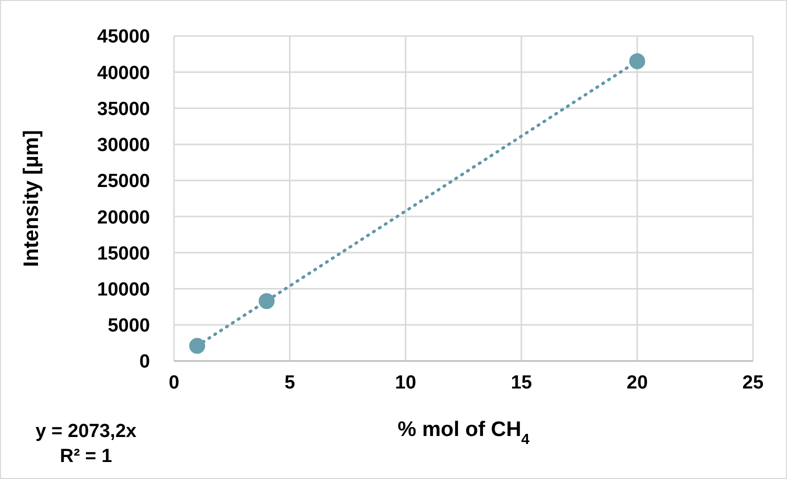 This screenshot has height=479, width=787. Describe the element at coordinates (129, 326) in the screenshot. I see `y-tick-label: 5000` at that location.